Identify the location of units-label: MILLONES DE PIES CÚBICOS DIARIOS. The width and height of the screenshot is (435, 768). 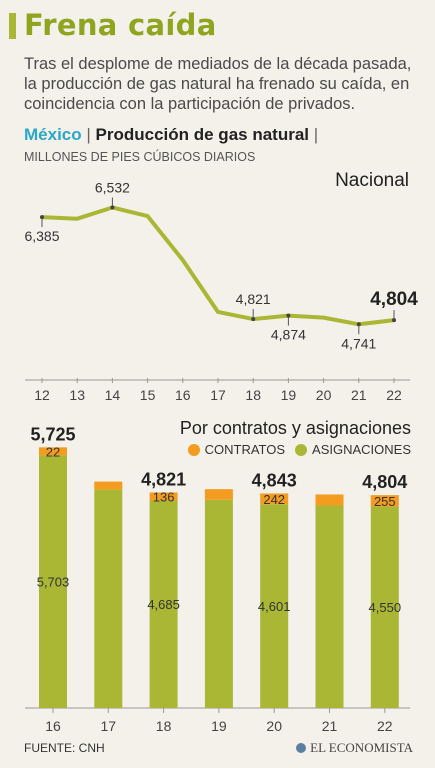
(140, 157).